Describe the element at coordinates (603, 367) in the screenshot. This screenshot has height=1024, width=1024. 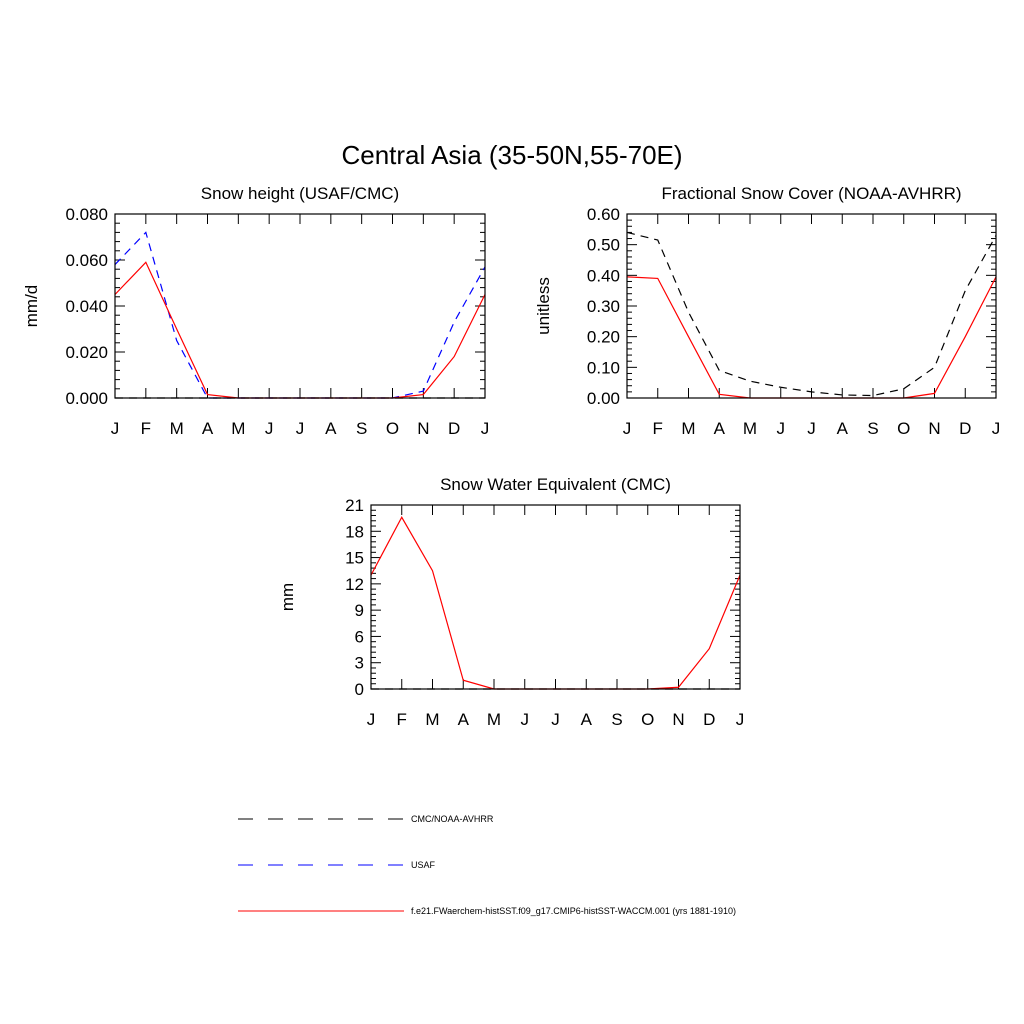
I see `y-tick-label: 0.10` at that location.